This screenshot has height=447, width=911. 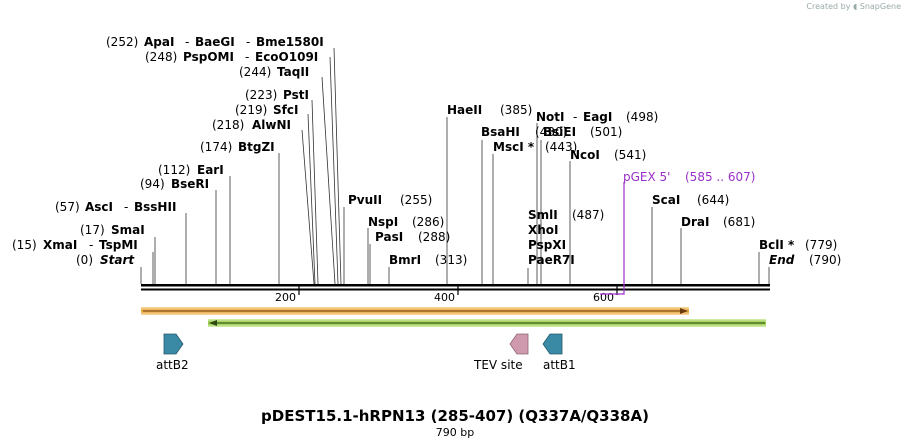 I want to click on feature-attb2: attB2, so click(x=172, y=352).